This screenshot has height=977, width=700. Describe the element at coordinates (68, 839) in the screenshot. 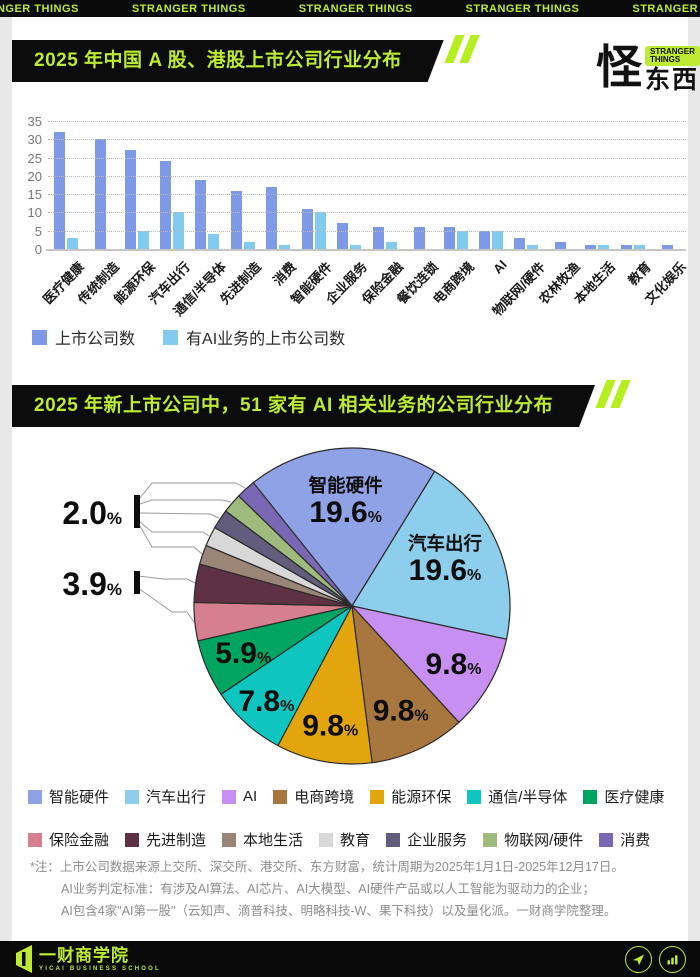

I see `pie-legend-item-保险金融: 保险金融` at that location.